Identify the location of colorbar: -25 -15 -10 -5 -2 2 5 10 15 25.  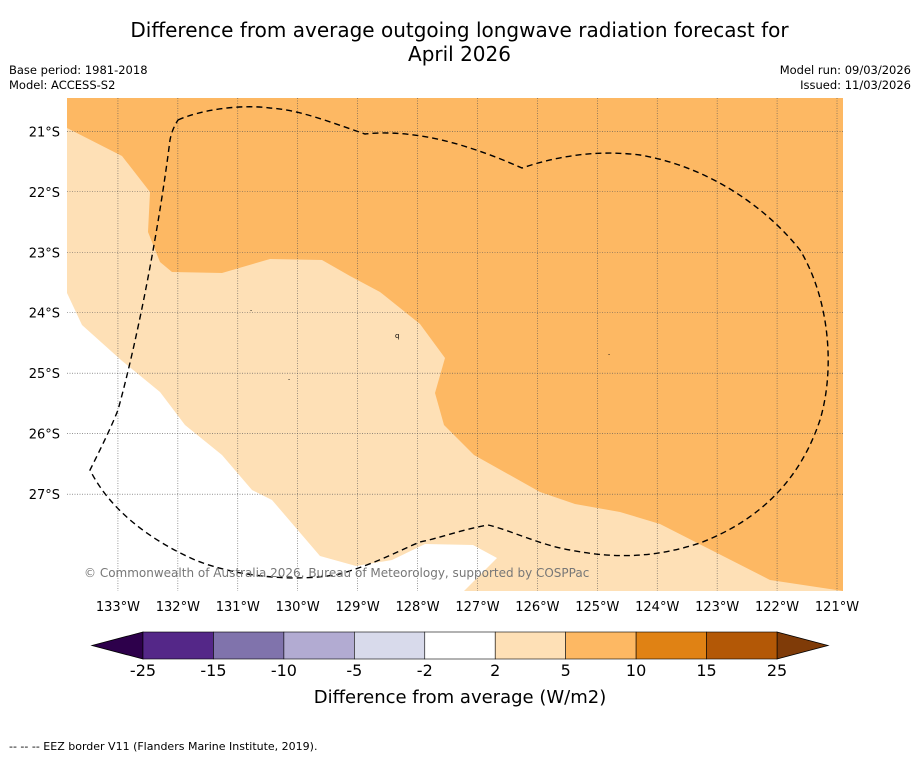
(460, 655).